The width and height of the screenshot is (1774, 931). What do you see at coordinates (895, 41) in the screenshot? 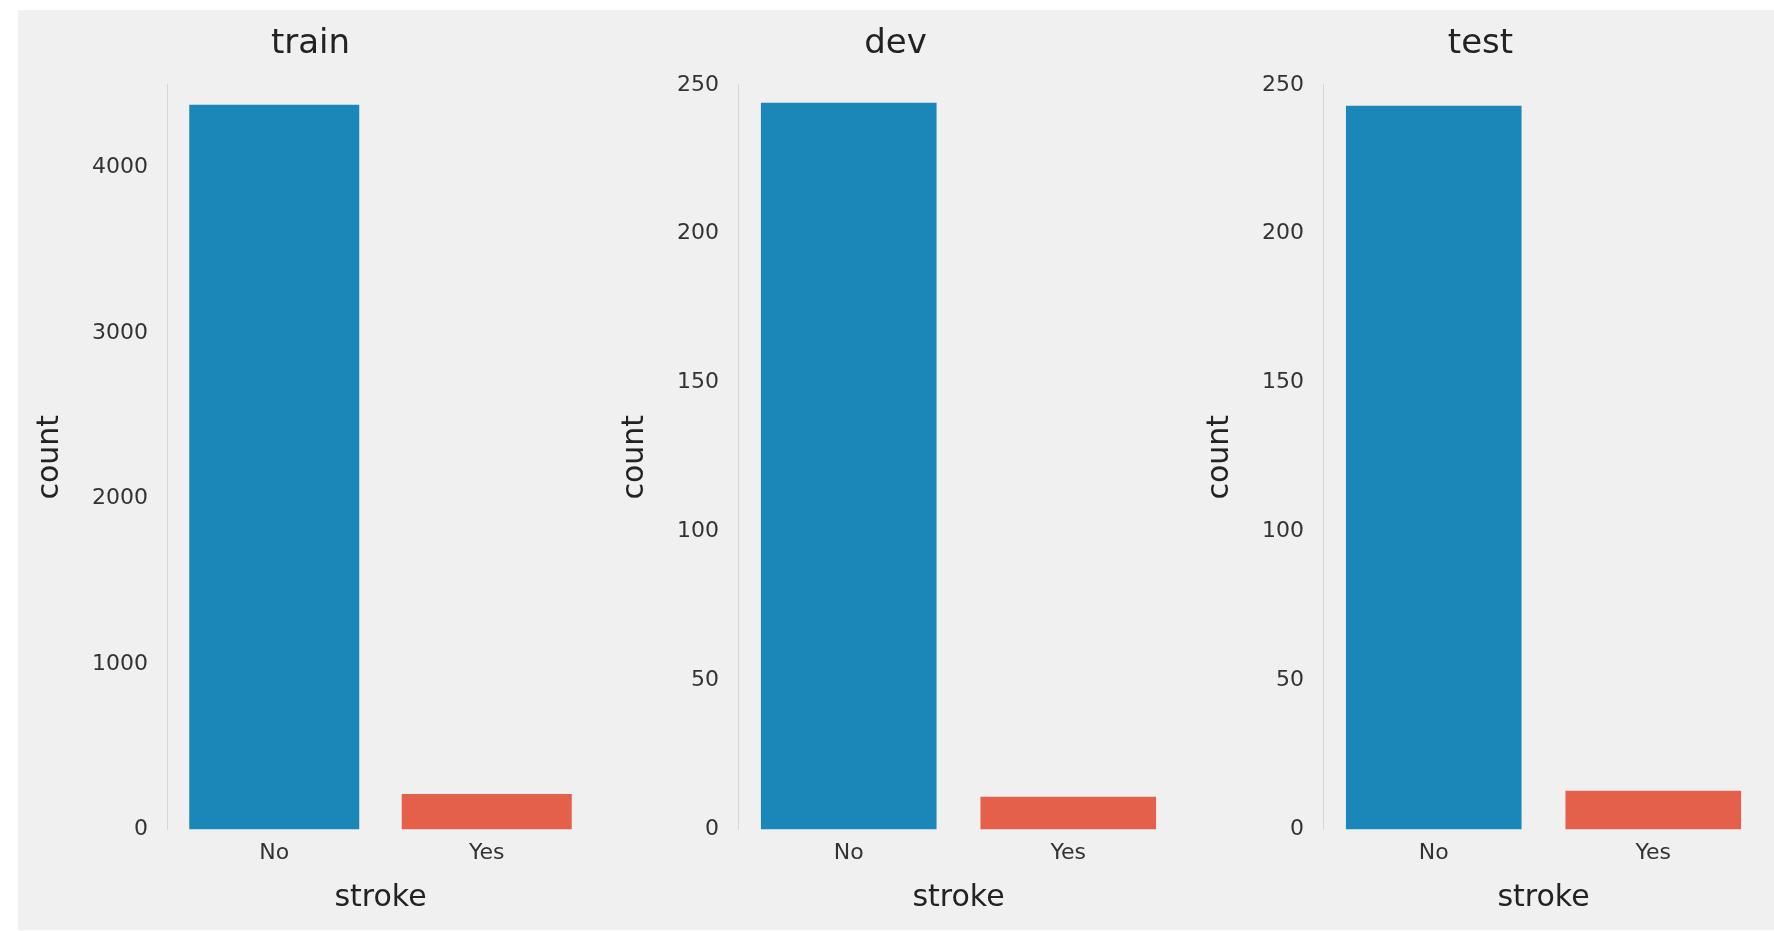
I see `chart-title: dev` at bounding box center [895, 41].